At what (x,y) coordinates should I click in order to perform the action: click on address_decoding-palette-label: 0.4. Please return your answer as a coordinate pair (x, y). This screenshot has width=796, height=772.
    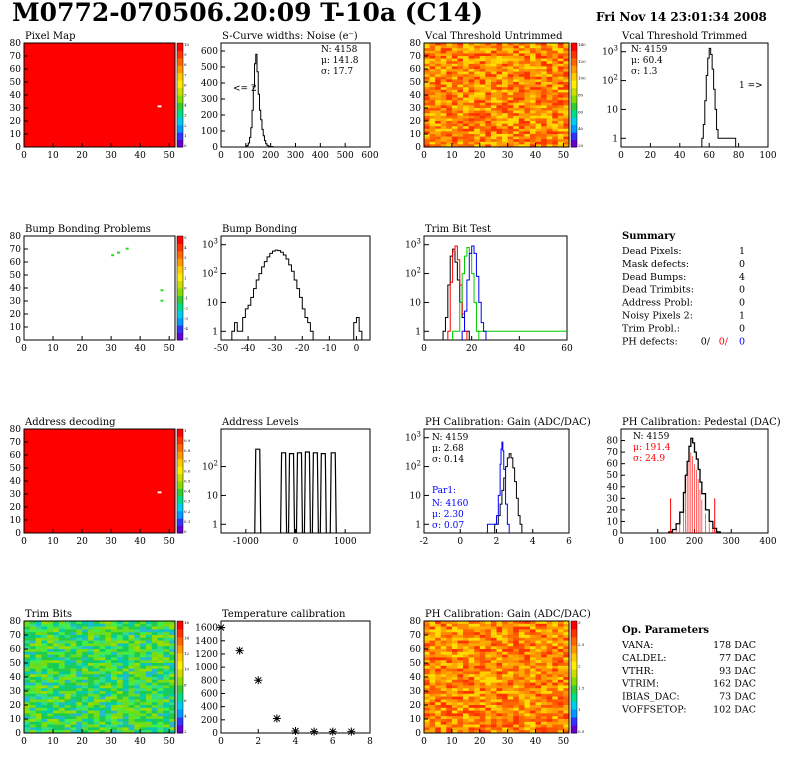
    Looking at the image, I should click on (187, 491).